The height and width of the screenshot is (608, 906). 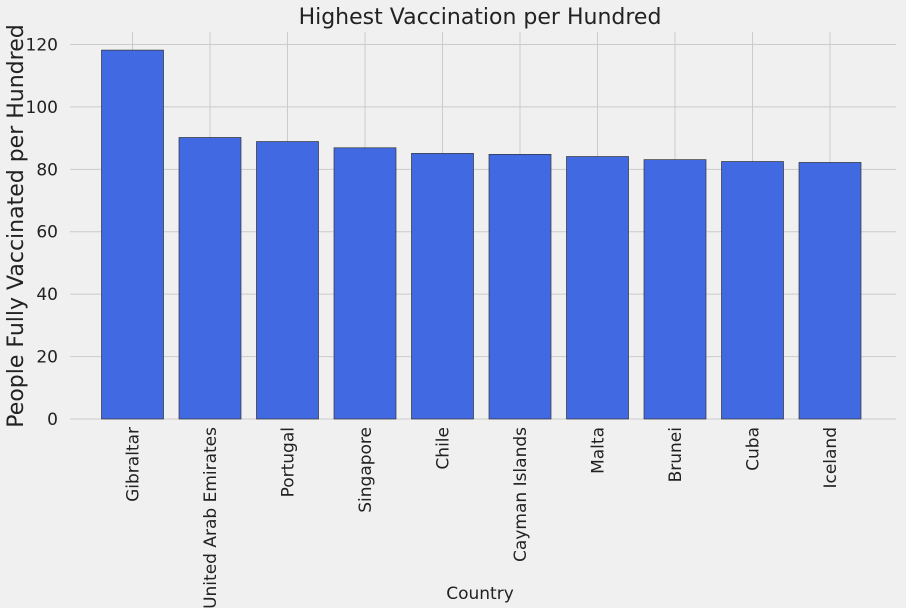 What do you see at coordinates (42, 108) in the screenshot?
I see `y-tick-label: 100` at bounding box center [42, 108].